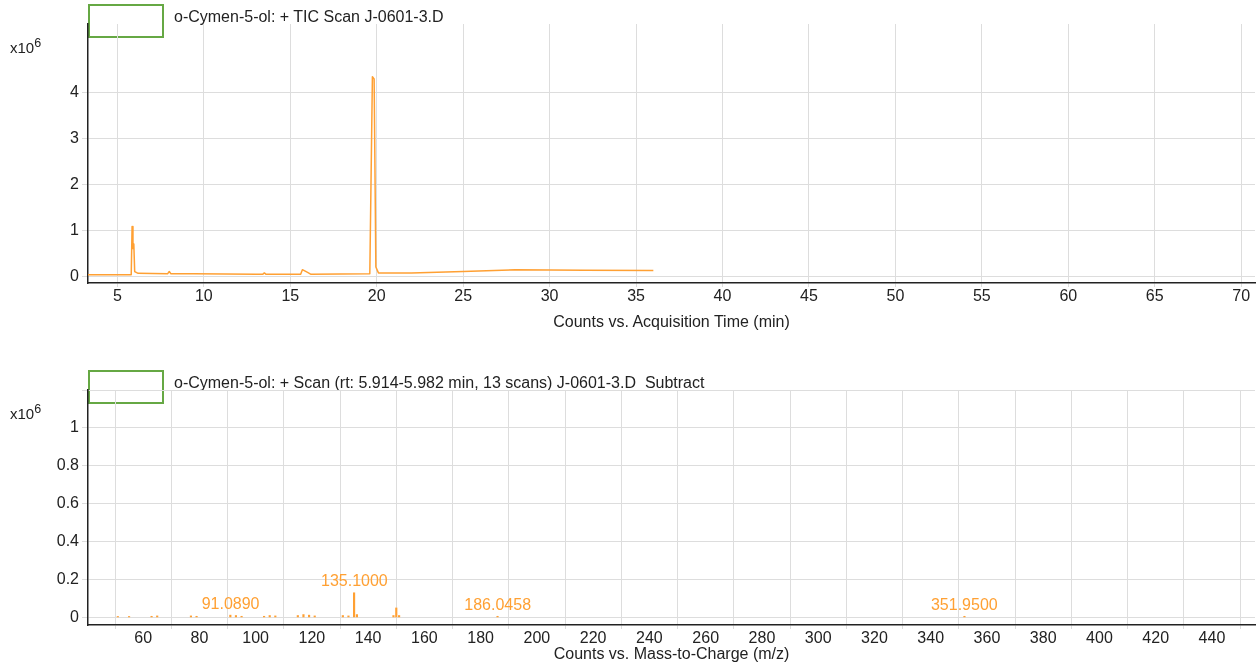 The image size is (1258, 664). Describe the element at coordinates (230, 603) in the screenshot. I see `annotation: 91.0890` at that location.